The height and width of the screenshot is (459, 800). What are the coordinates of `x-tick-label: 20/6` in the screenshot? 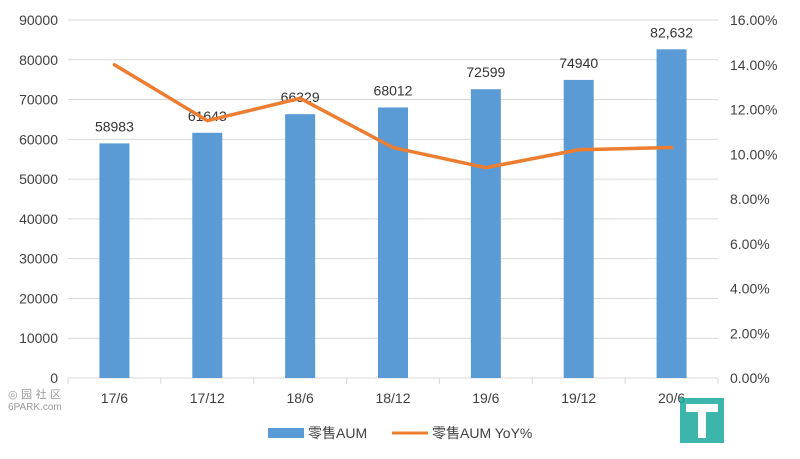 It's located at (671, 398).